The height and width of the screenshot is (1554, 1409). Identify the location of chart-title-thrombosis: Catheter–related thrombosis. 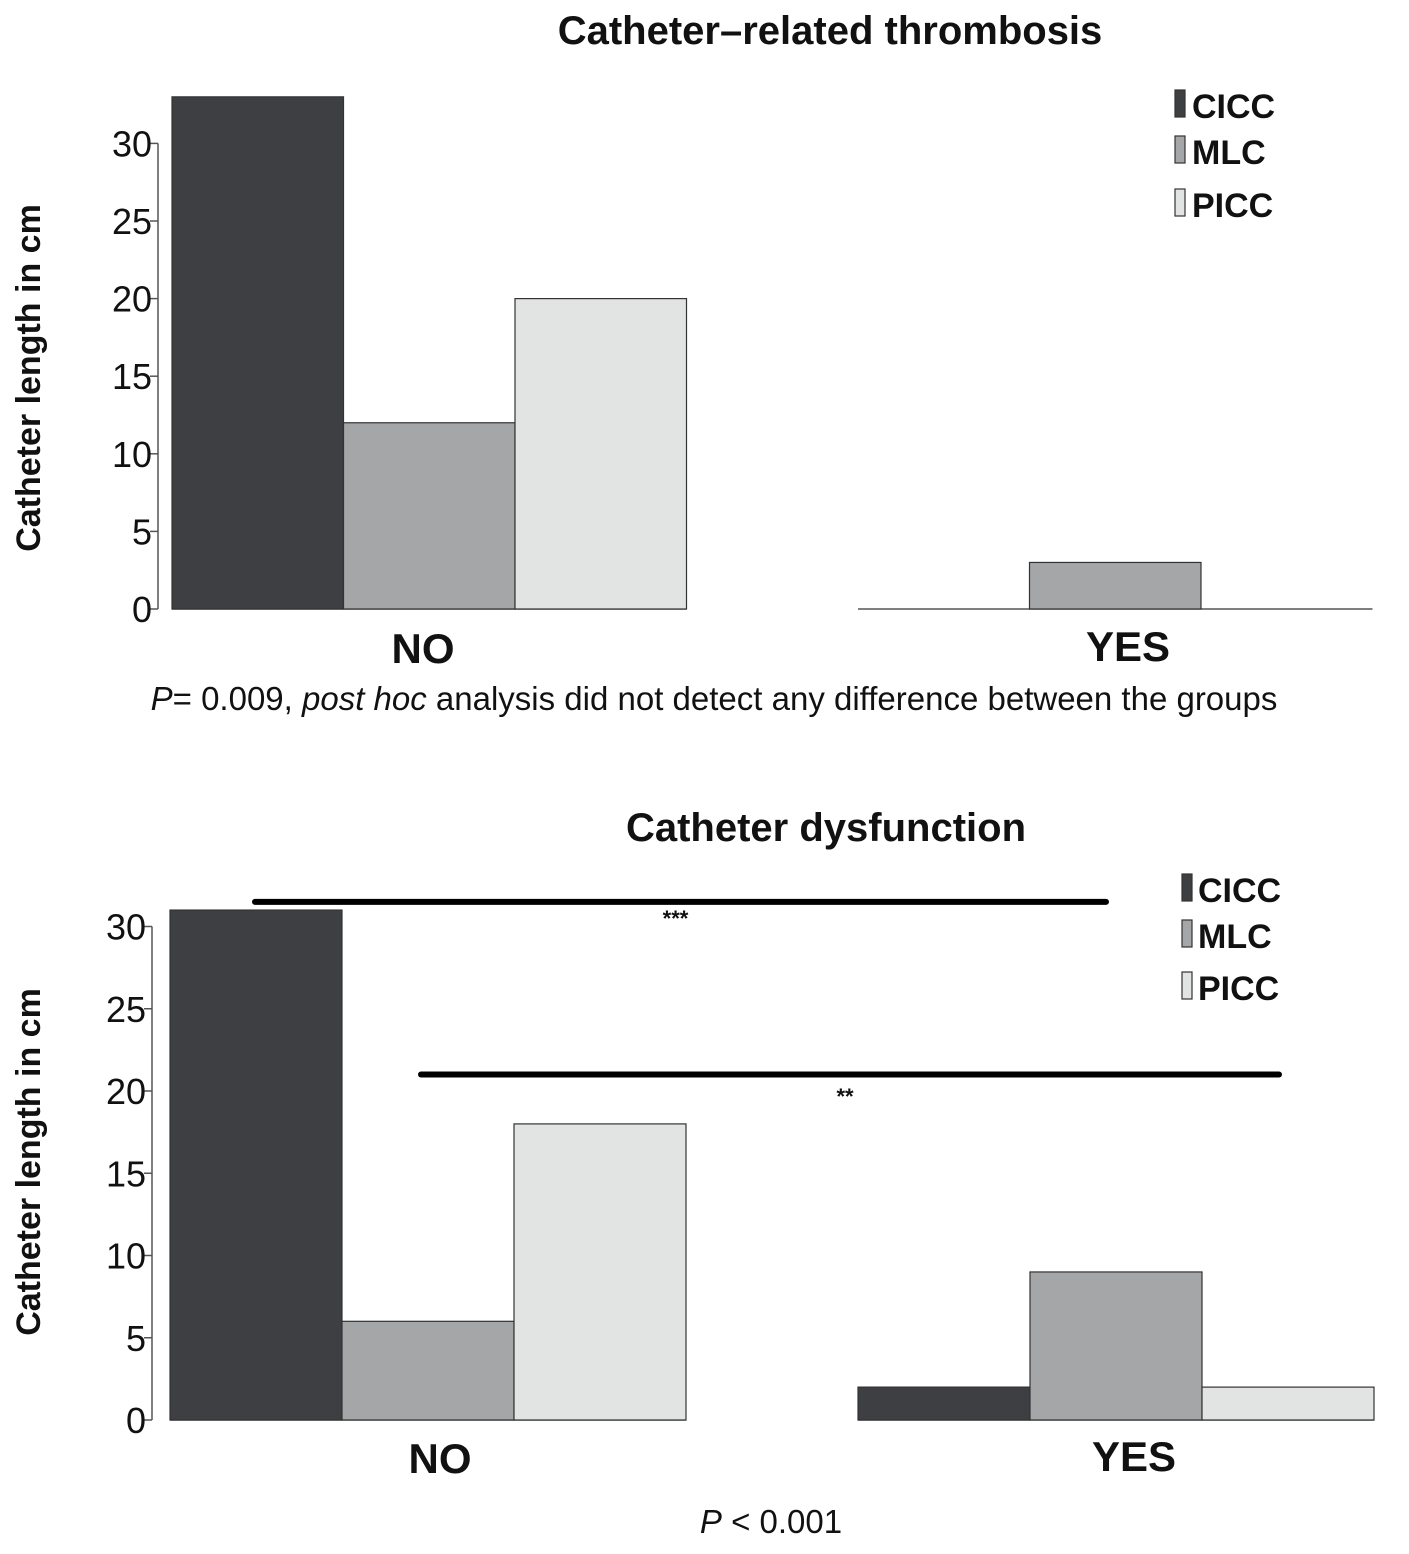
(830, 31).